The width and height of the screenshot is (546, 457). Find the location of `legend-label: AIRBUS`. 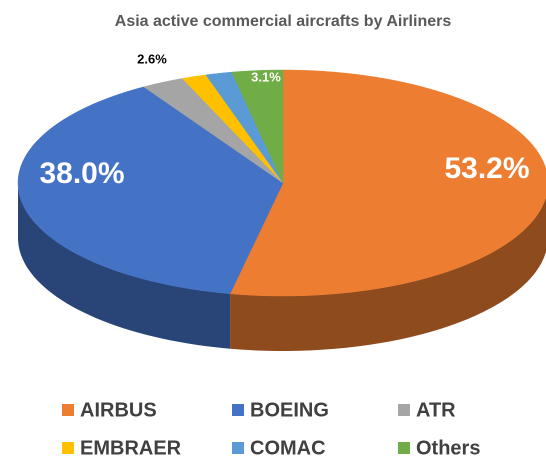

legend-label: AIRBUS is located at coordinates (118, 410).